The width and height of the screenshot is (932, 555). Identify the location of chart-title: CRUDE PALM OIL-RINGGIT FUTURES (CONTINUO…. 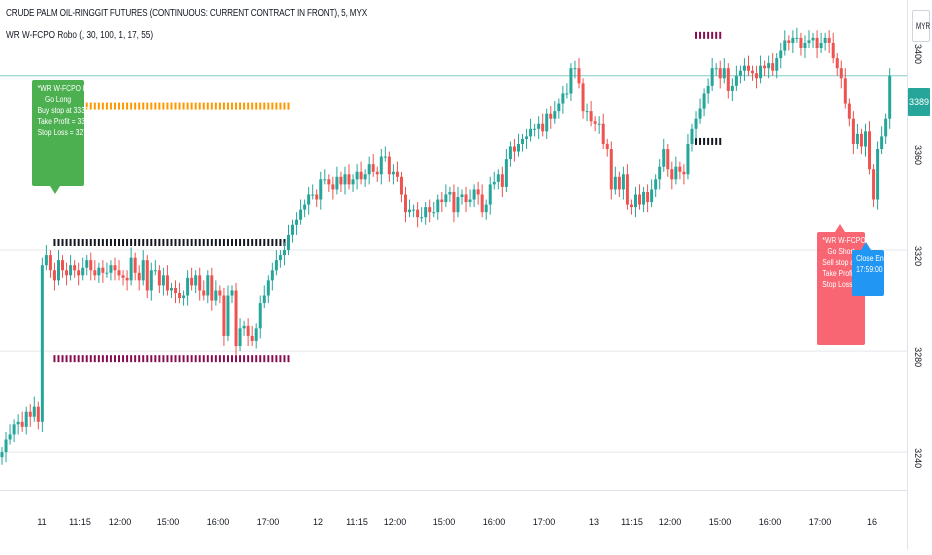
(187, 13).